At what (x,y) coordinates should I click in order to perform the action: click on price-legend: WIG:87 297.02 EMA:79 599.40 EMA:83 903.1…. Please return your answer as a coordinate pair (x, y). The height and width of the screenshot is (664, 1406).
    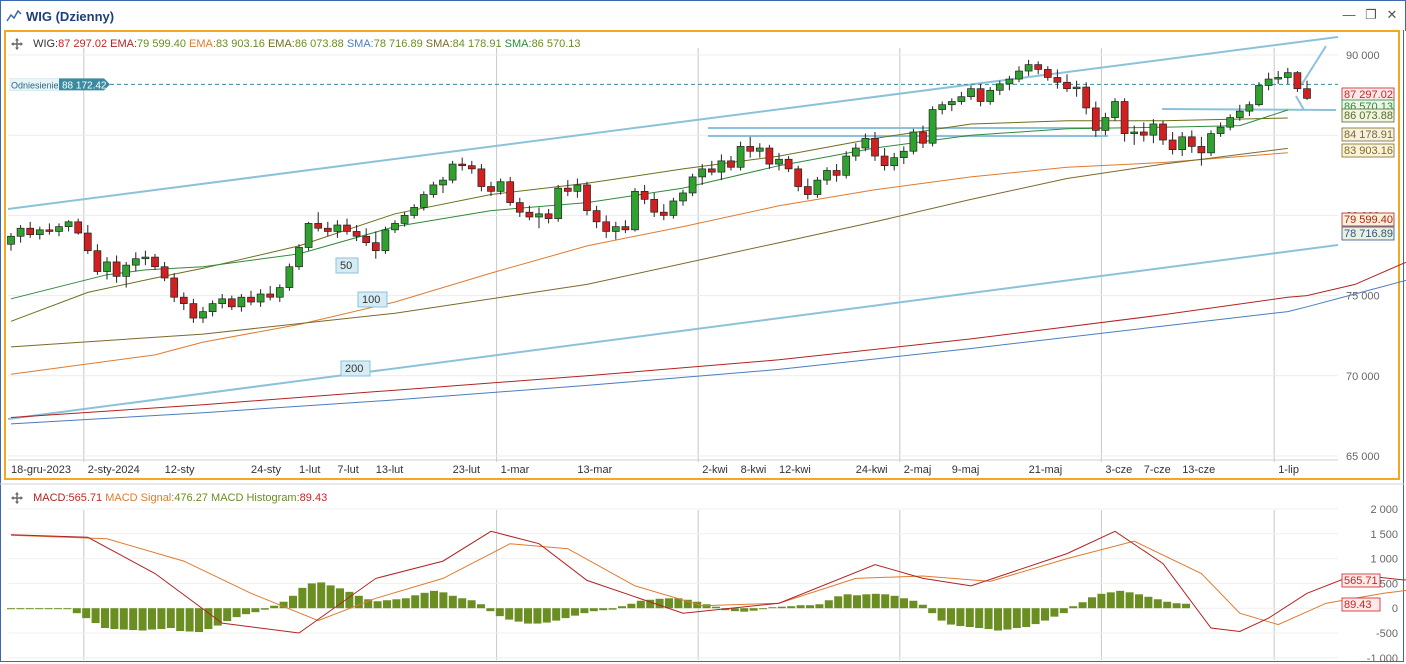
    Looking at the image, I should click on (295, 44).